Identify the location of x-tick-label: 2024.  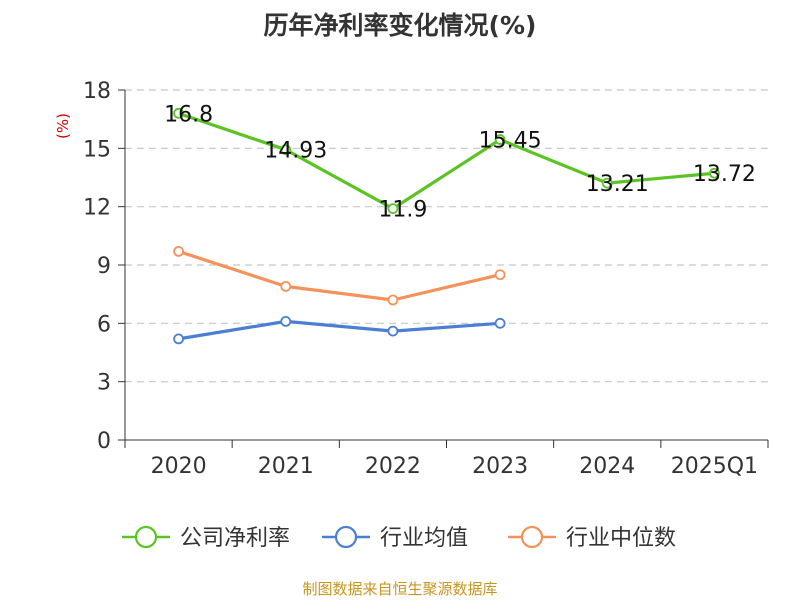
(607, 466).